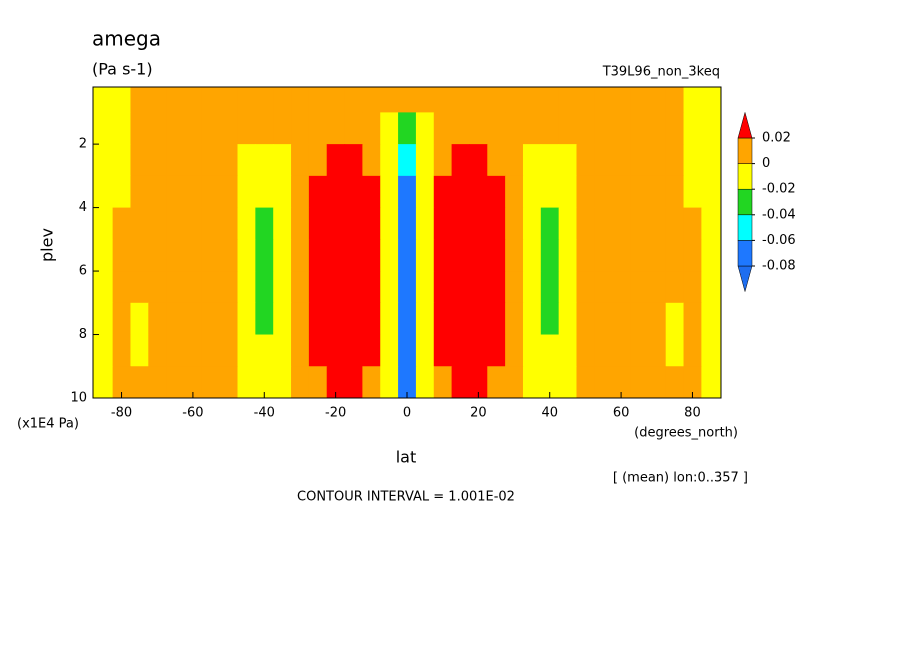 The image size is (904, 654). I want to click on x-tick-label: -20, so click(335, 413).